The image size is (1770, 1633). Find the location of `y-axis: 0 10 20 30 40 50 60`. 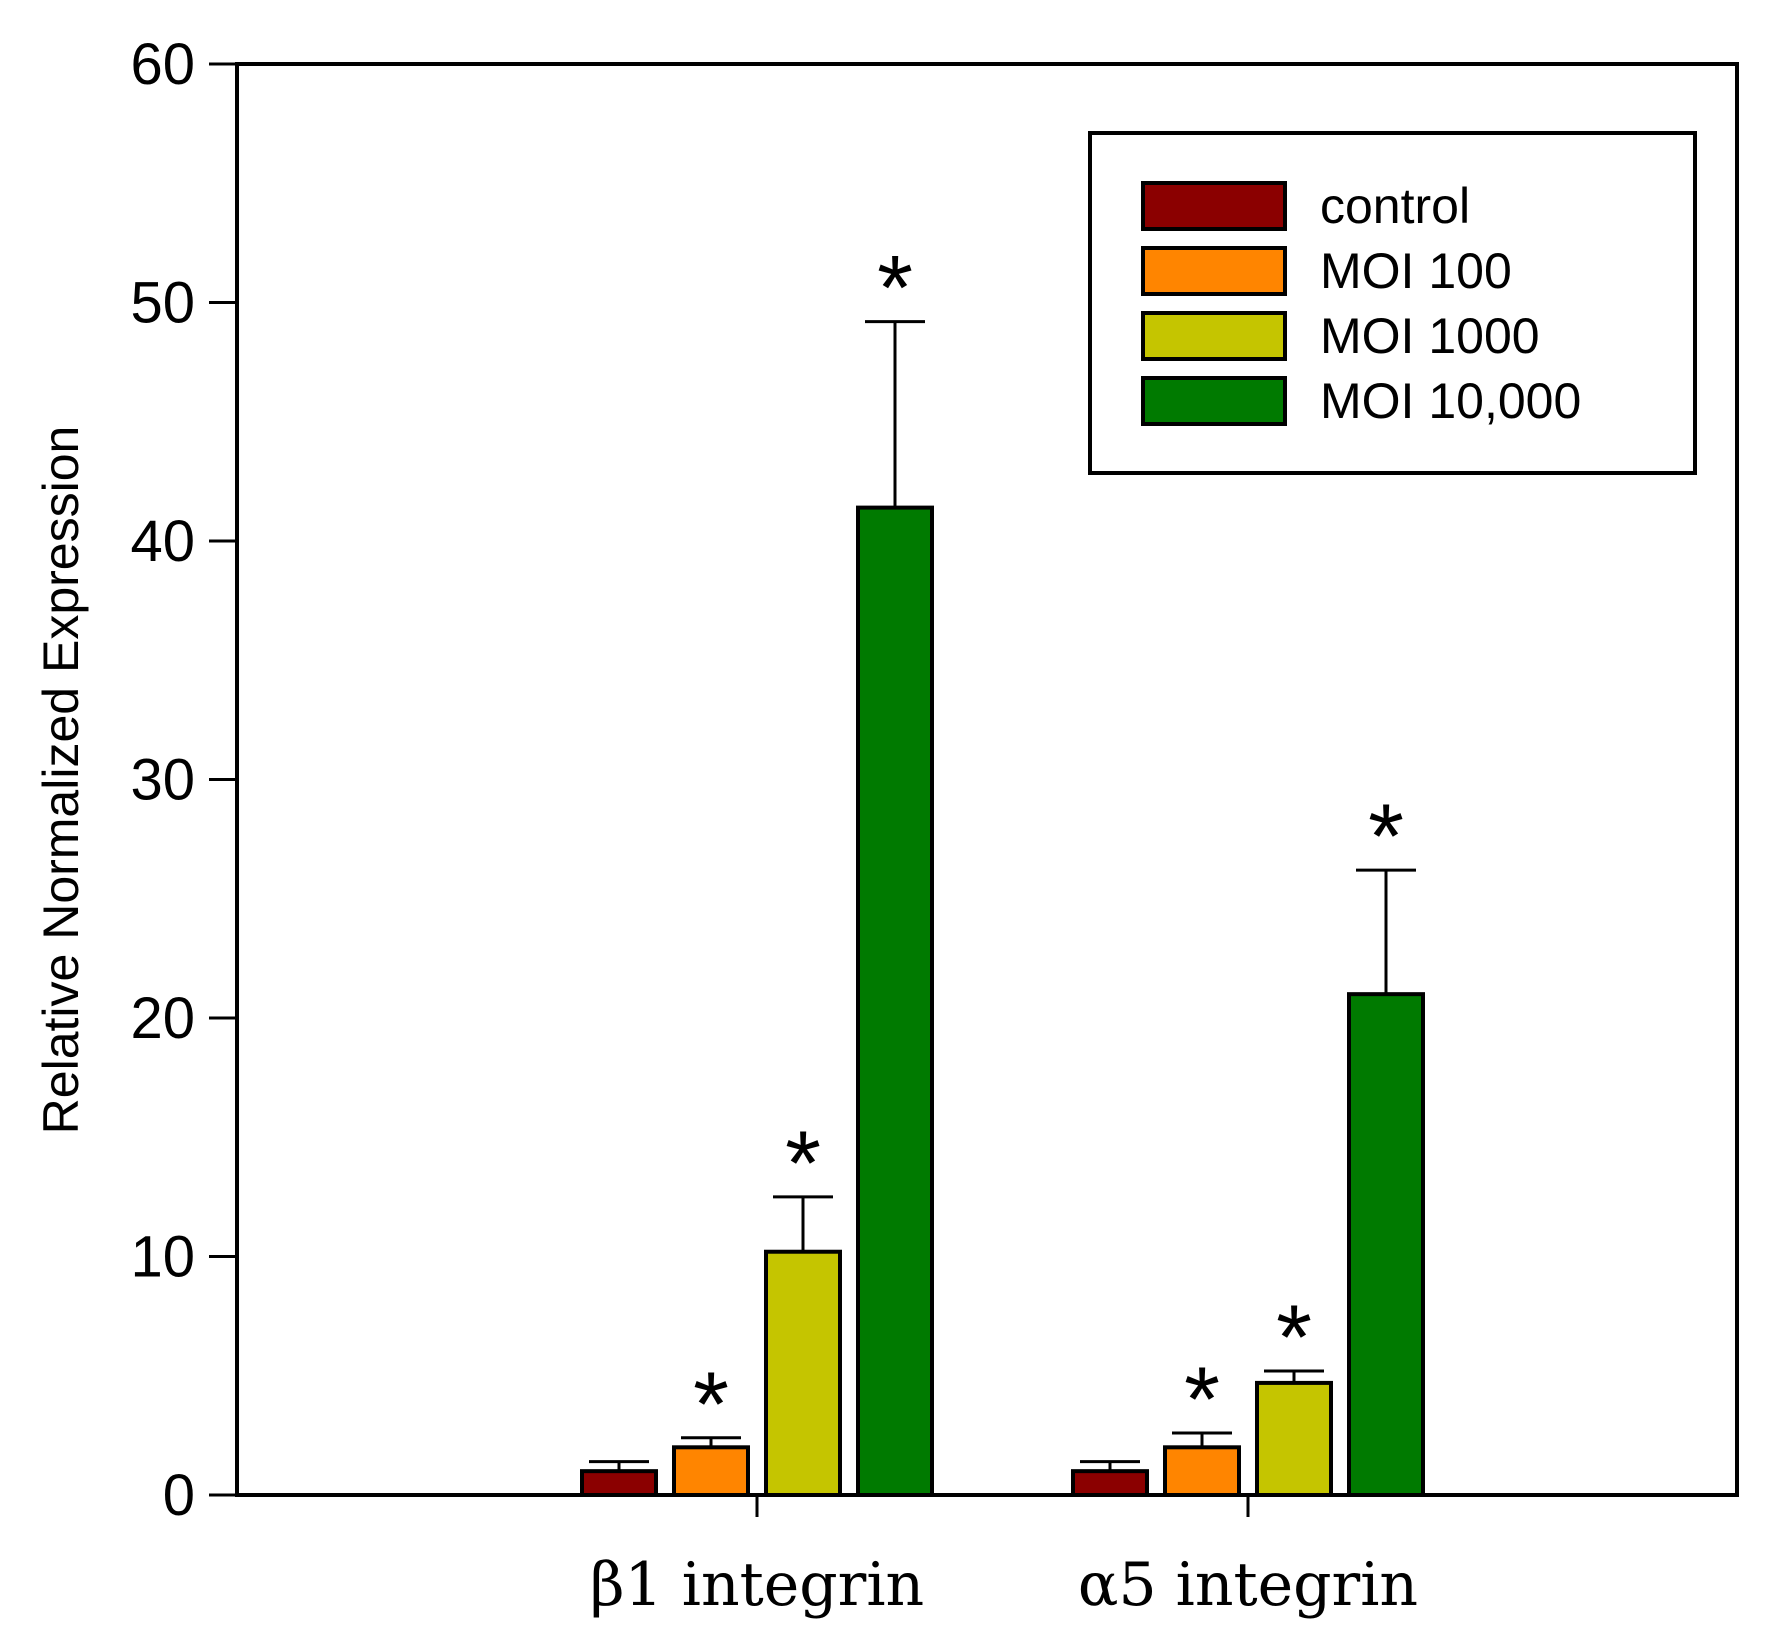

y-axis: 0 10 20 30 40 50 60 is located at coordinates (183, 780).